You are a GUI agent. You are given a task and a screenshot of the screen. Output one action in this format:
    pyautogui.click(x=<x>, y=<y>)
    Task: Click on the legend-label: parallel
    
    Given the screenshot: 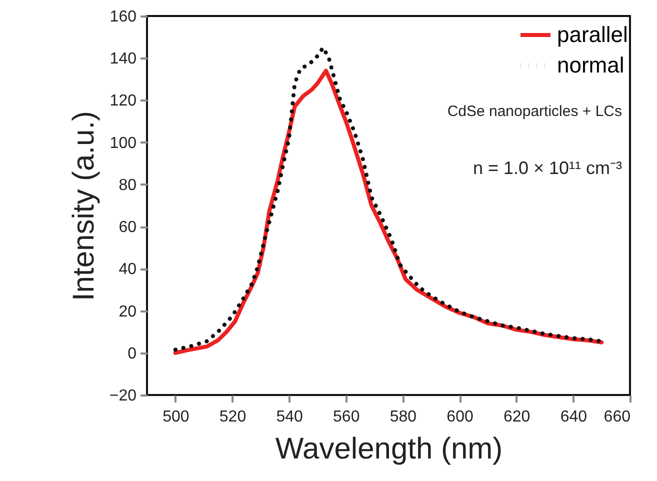 What is the action you would take?
    pyautogui.click(x=592, y=34)
    